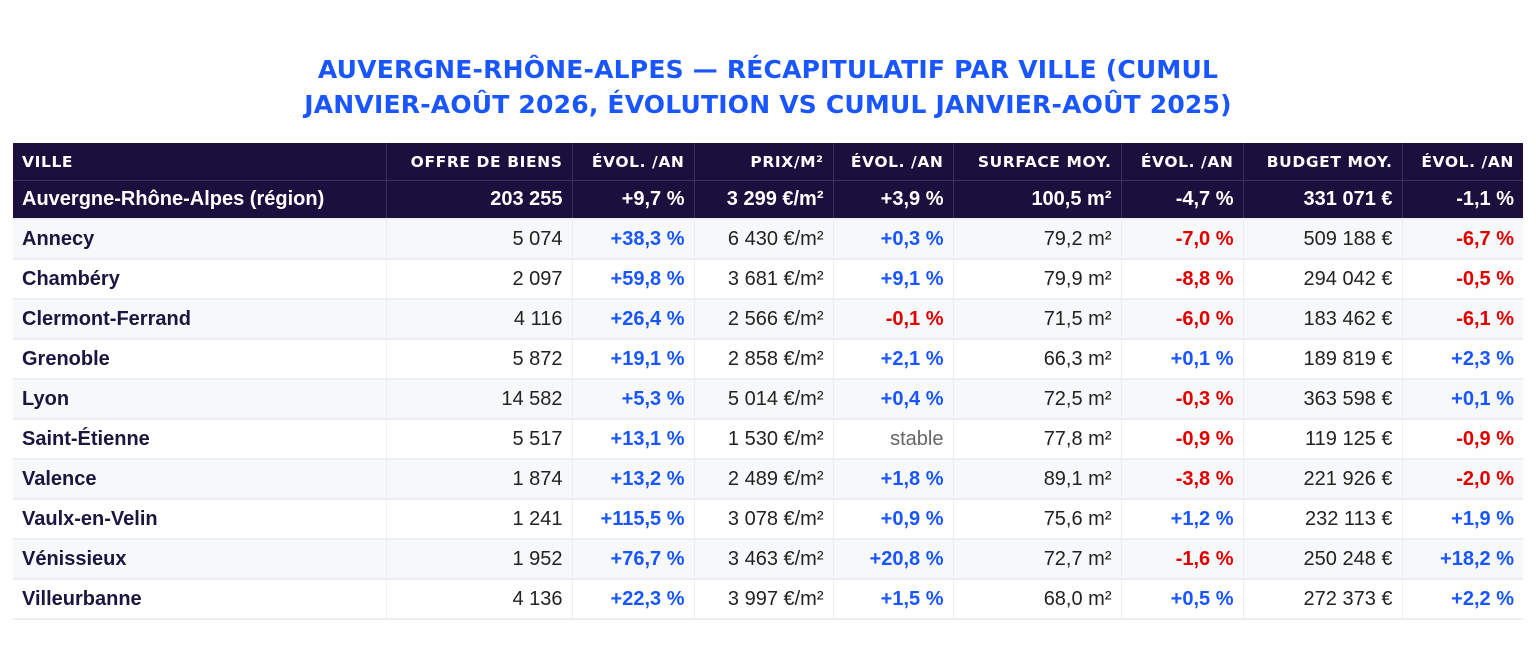  Describe the element at coordinates (633, 200) in the screenshot. I see `cell-evol-offre: +9,7 %` at that location.